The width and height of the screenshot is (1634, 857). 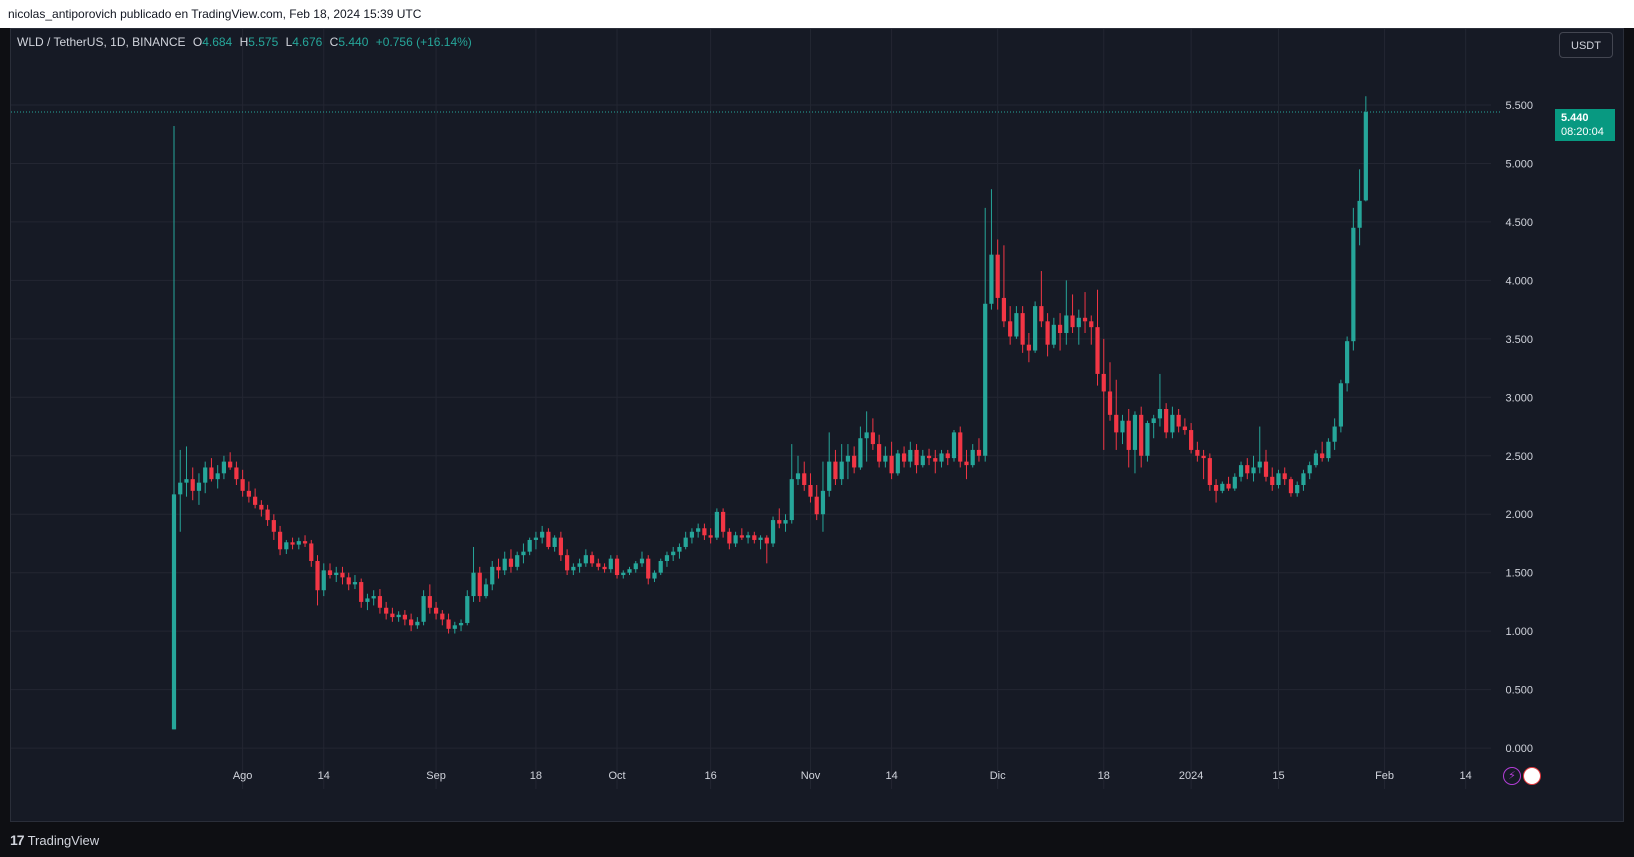 What do you see at coordinates (1519, 574) in the screenshot?
I see `y-tick-label: 1.500` at bounding box center [1519, 574].